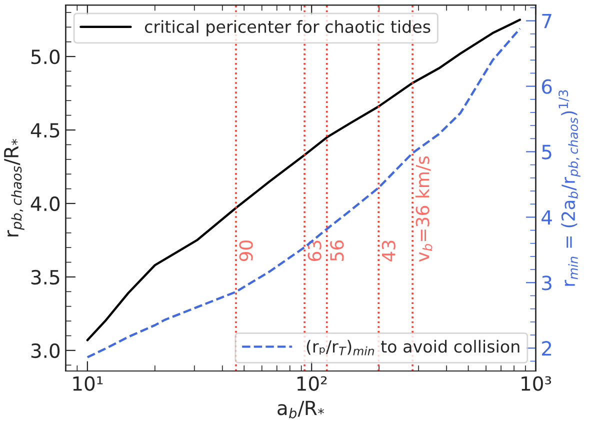  Describe the element at coordinates (413, 348) in the screenshot. I see `legend-label: (rₚ/r$_{T}$)$_{min}$ to avoid collision` at that location.